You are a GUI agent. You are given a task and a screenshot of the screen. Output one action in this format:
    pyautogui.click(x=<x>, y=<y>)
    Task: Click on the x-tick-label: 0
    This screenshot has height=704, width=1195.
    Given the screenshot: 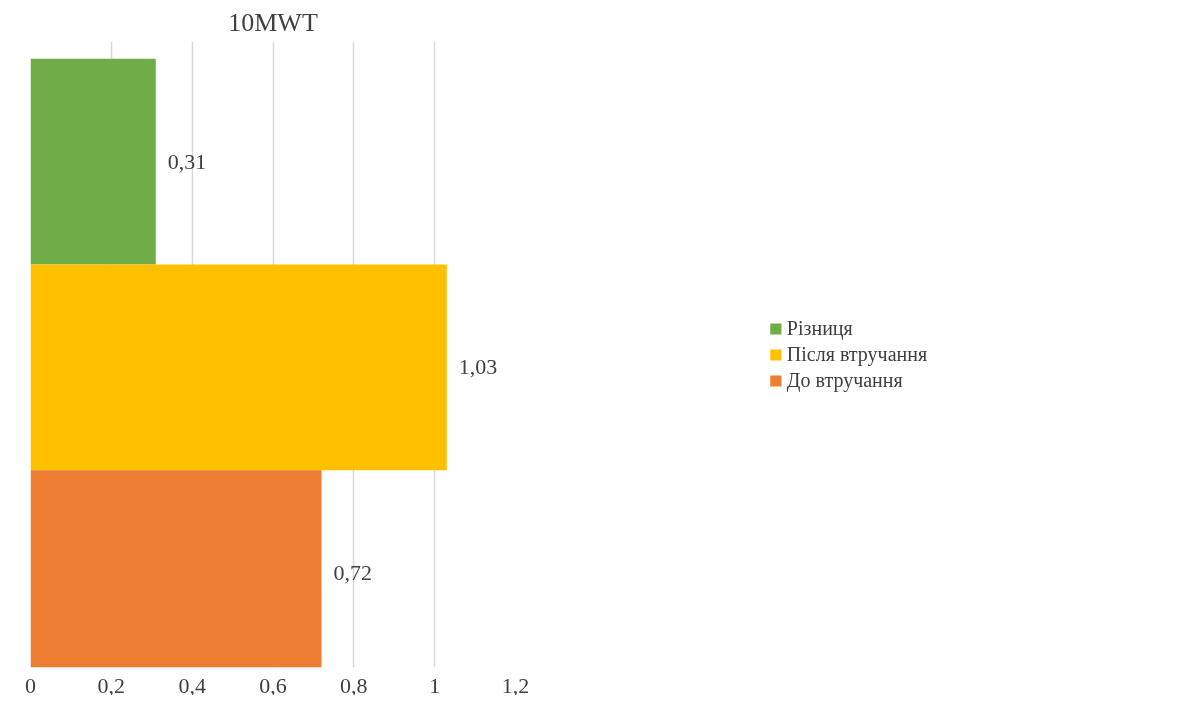 What is the action you would take?
    pyautogui.click(x=30, y=685)
    